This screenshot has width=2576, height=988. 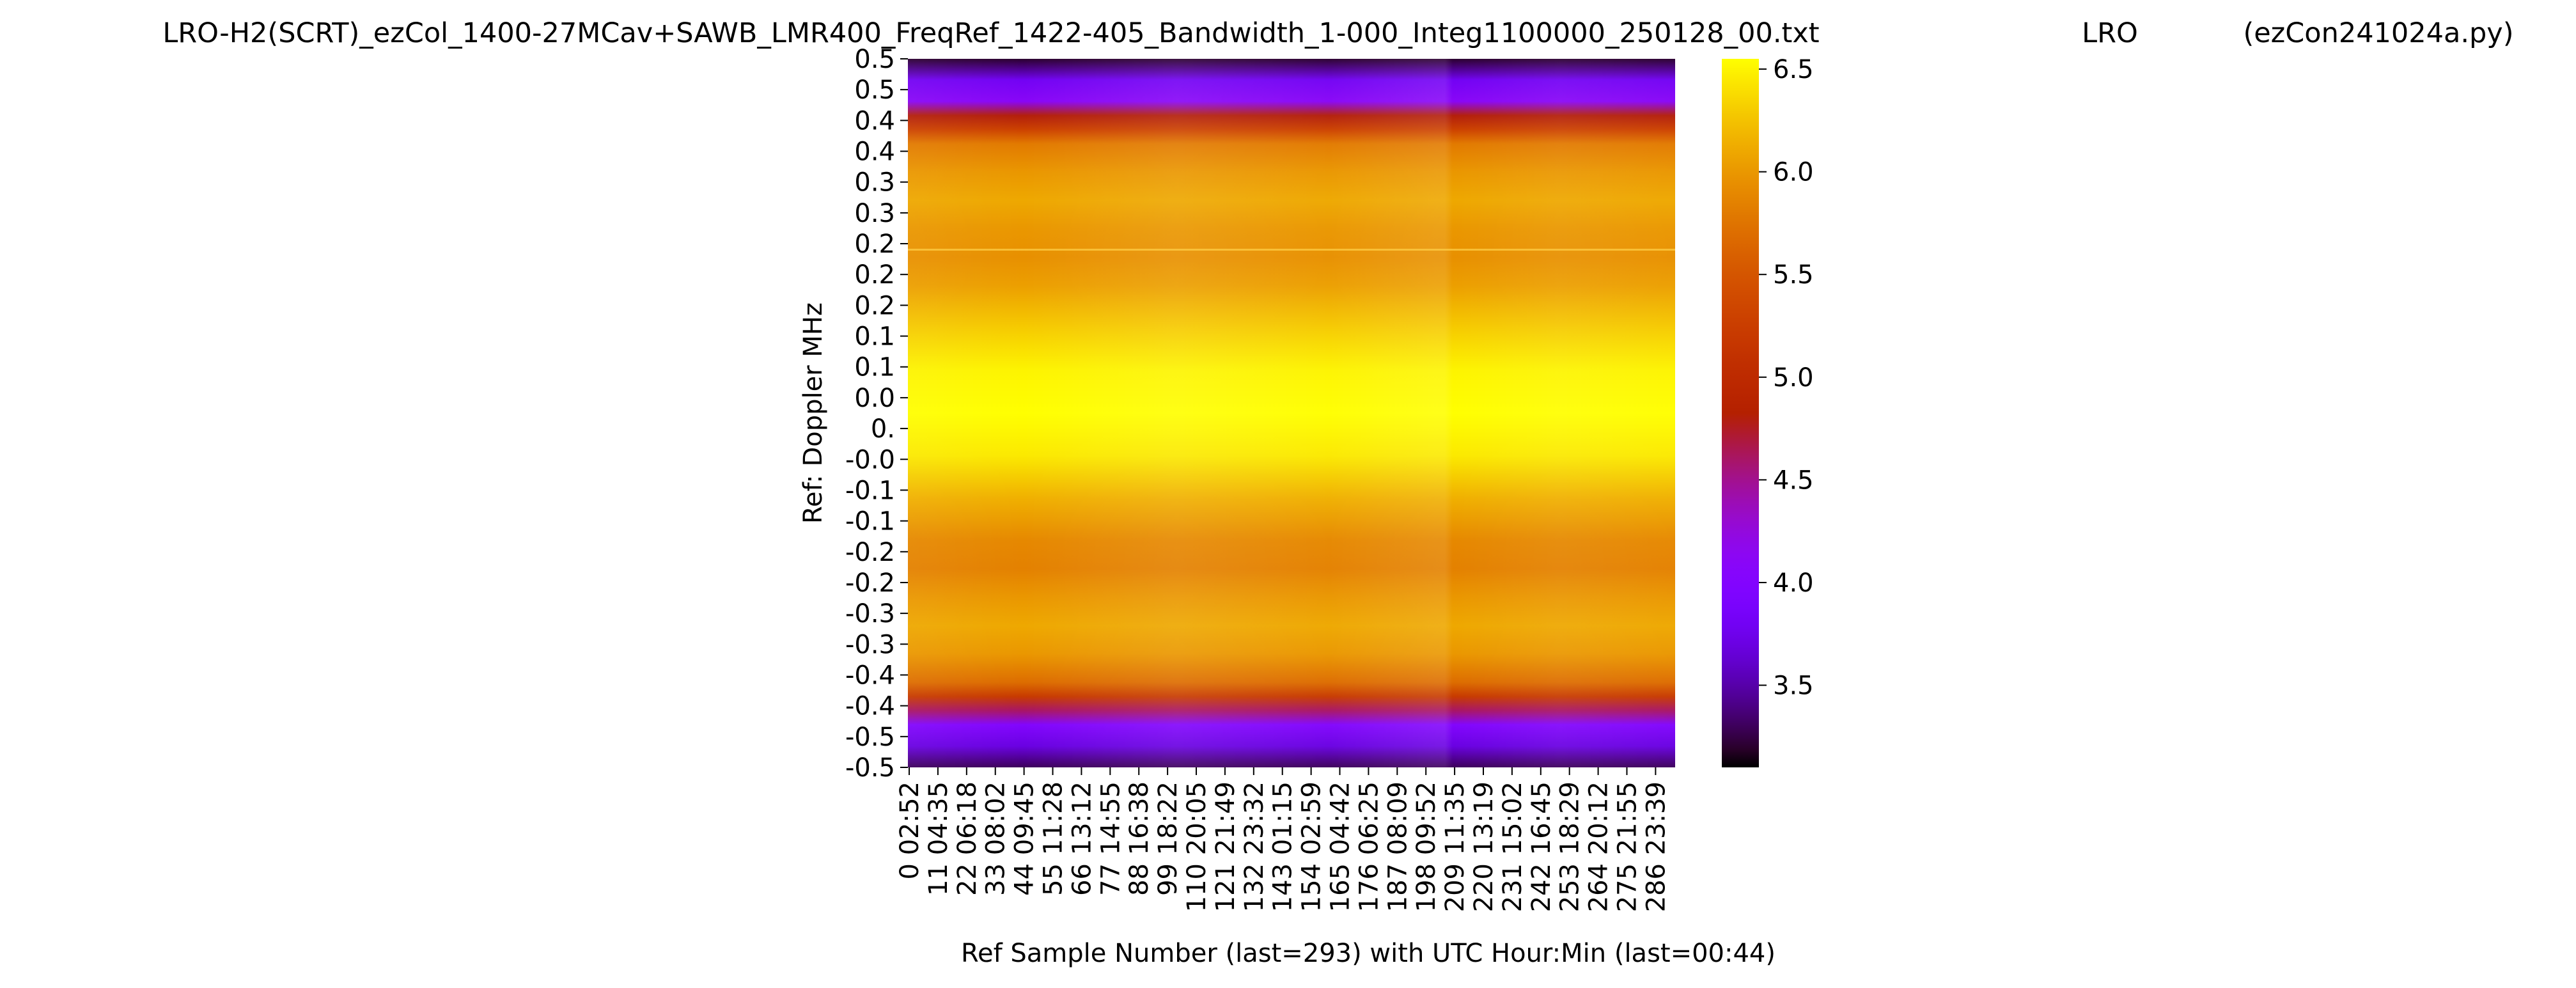 I want to click on y-tick-label: 0., so click(x=883, y=429).